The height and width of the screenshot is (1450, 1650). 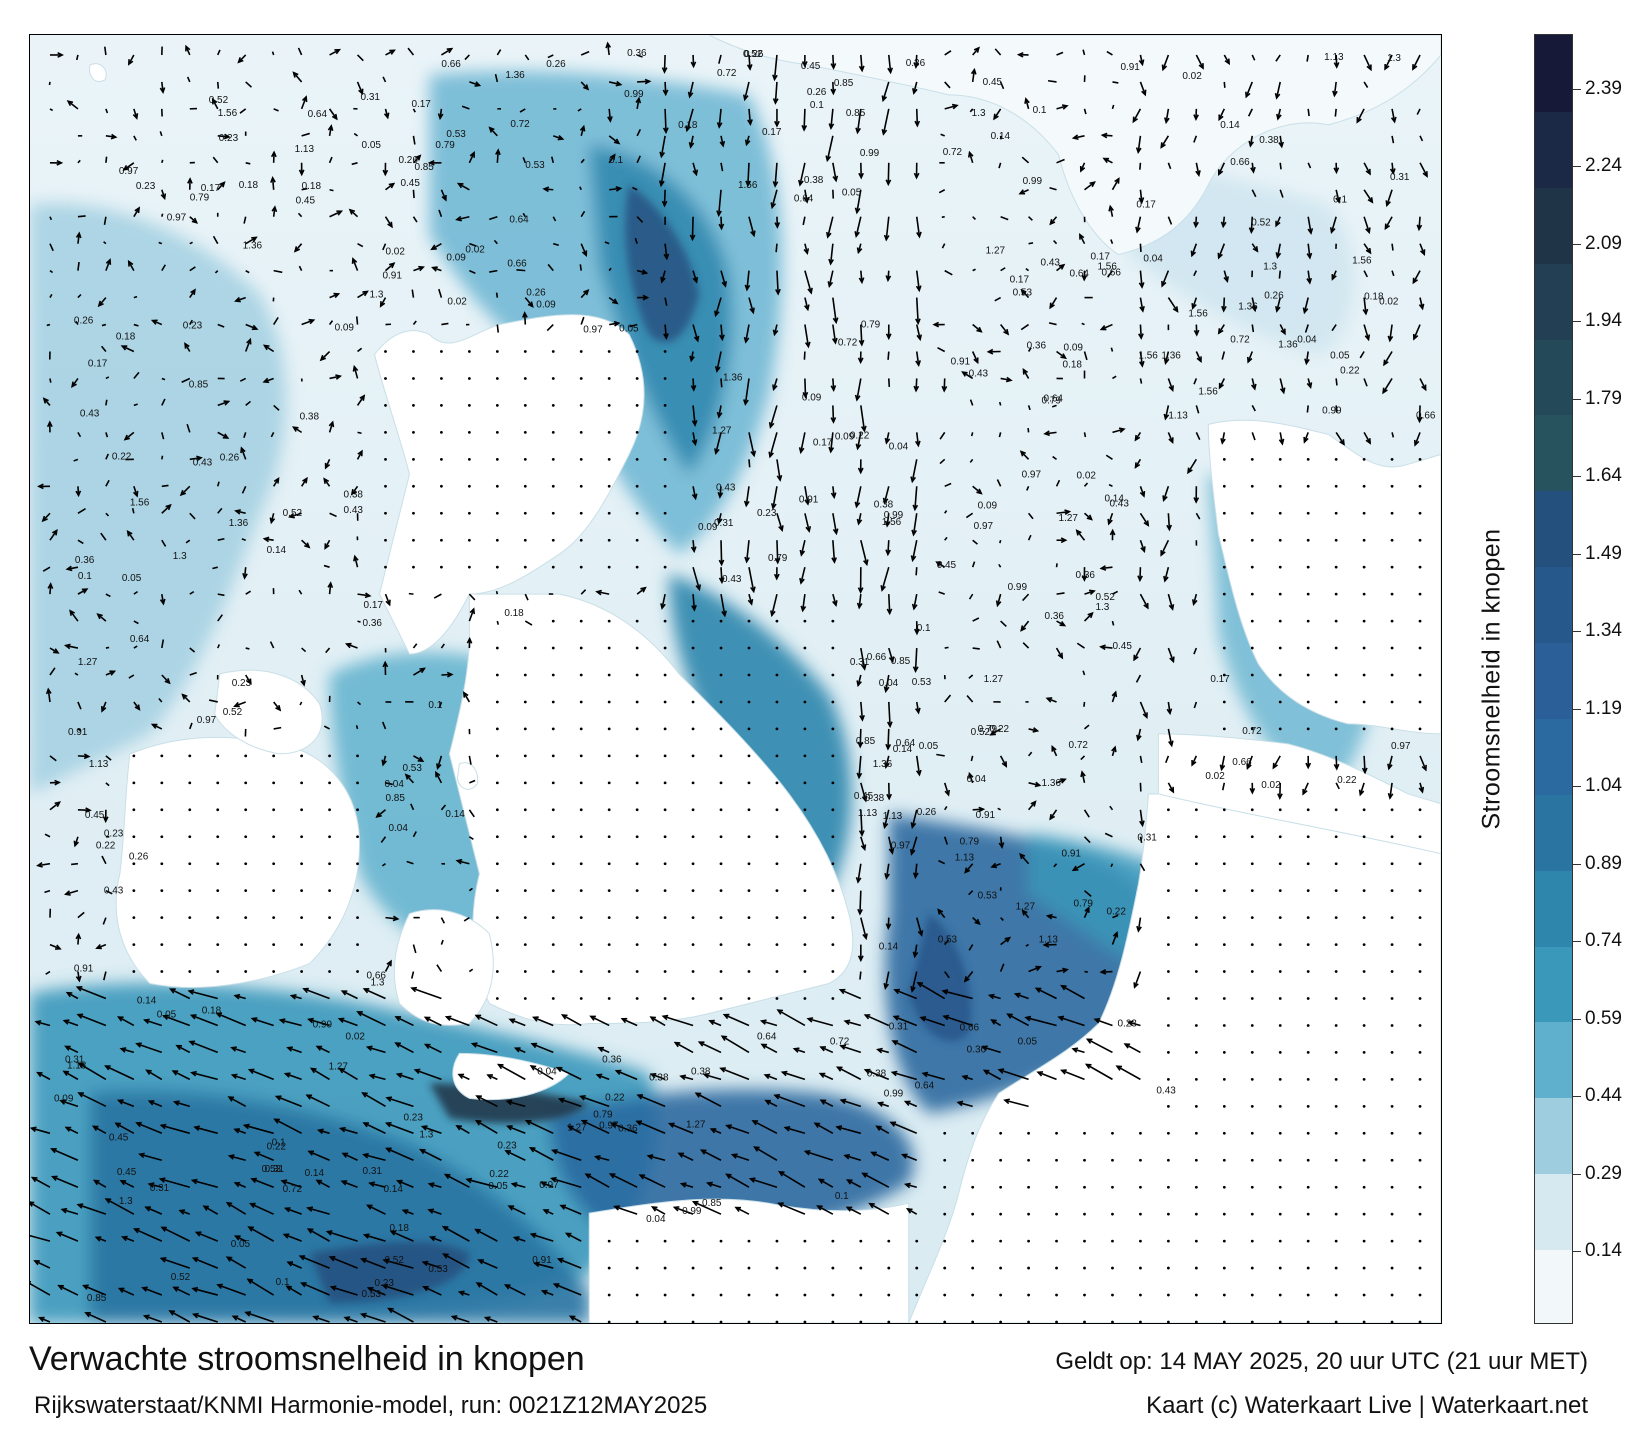 What do you see at coordinates (889, 683) in the screenshot?
I see `current-value-label: 0.04` at bounding box center [889, 683].